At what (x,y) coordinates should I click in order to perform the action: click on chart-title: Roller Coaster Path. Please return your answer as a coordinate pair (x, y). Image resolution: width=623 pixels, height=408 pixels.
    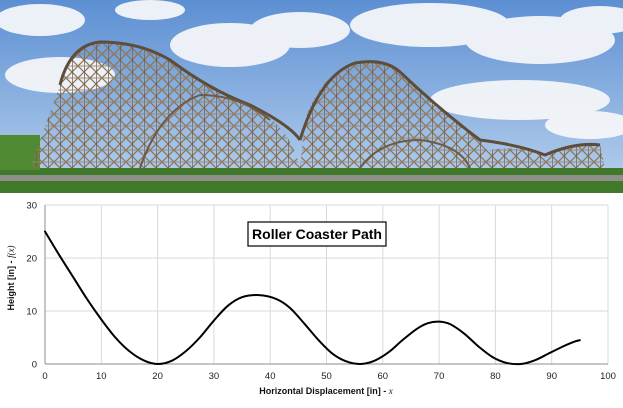
    Looking at the image, I should click on (317, 234).